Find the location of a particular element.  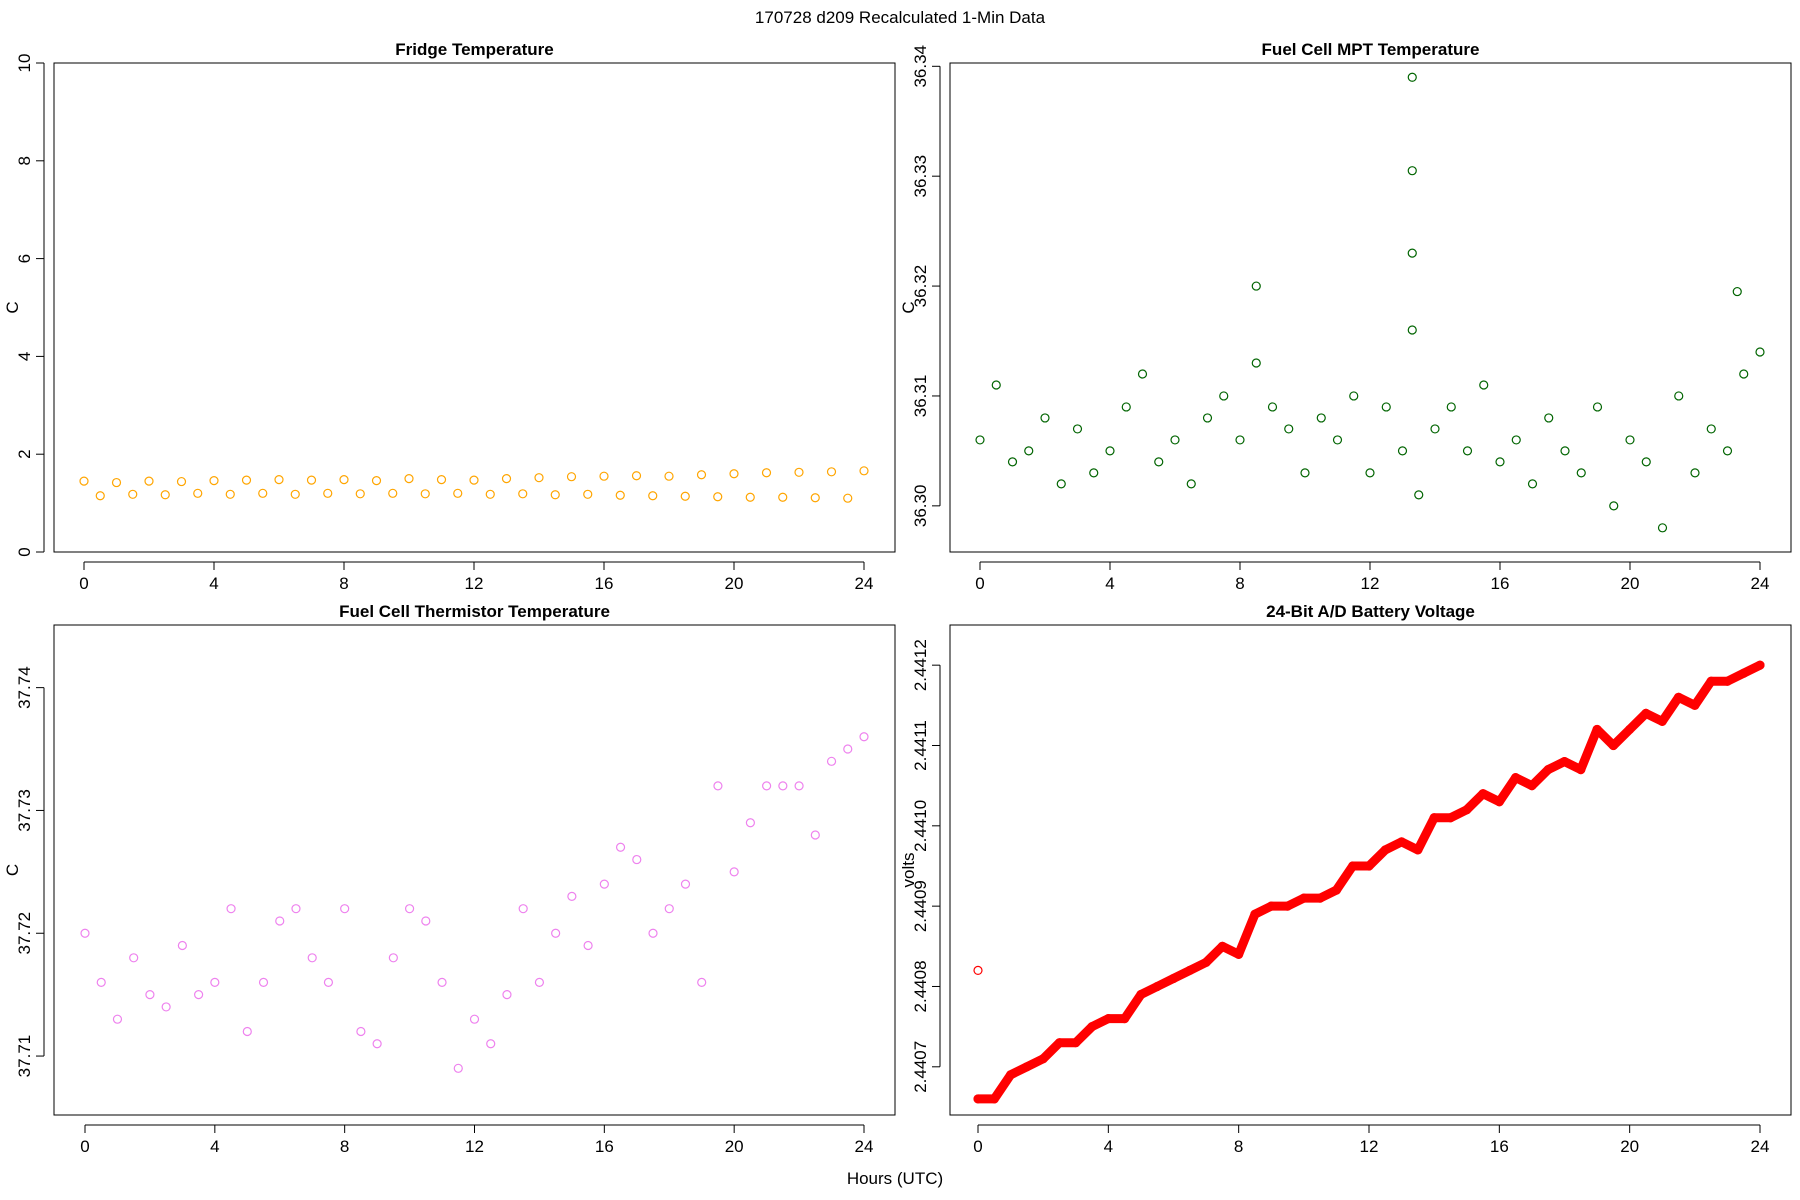

y-tick-label: 6 is located at coordinates (24, 258).